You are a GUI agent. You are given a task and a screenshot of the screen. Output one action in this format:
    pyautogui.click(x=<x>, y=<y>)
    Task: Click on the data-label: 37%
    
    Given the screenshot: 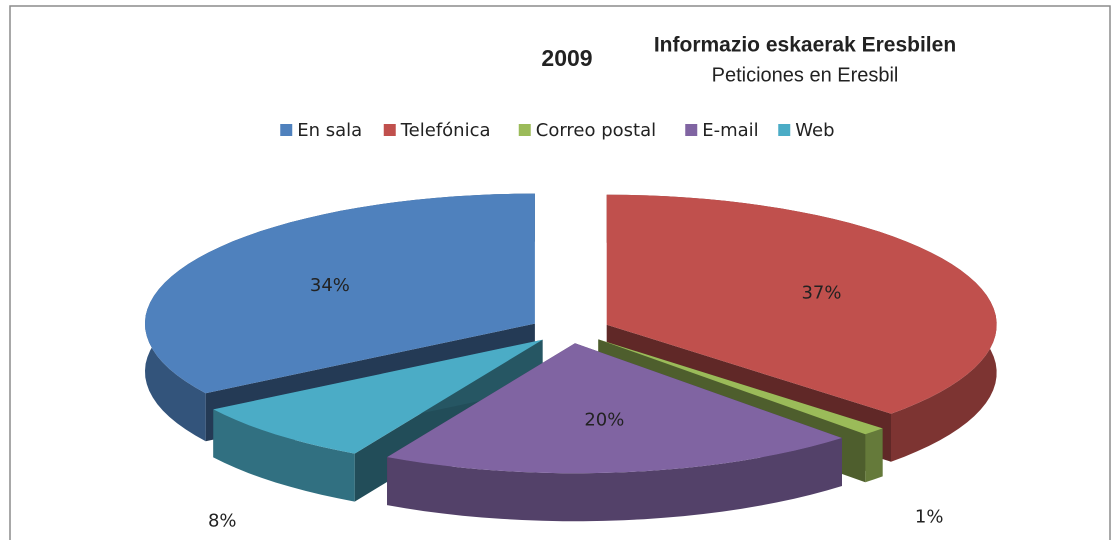 What is the action you would take?
    pyautogui.click(x=821, y=293)
    